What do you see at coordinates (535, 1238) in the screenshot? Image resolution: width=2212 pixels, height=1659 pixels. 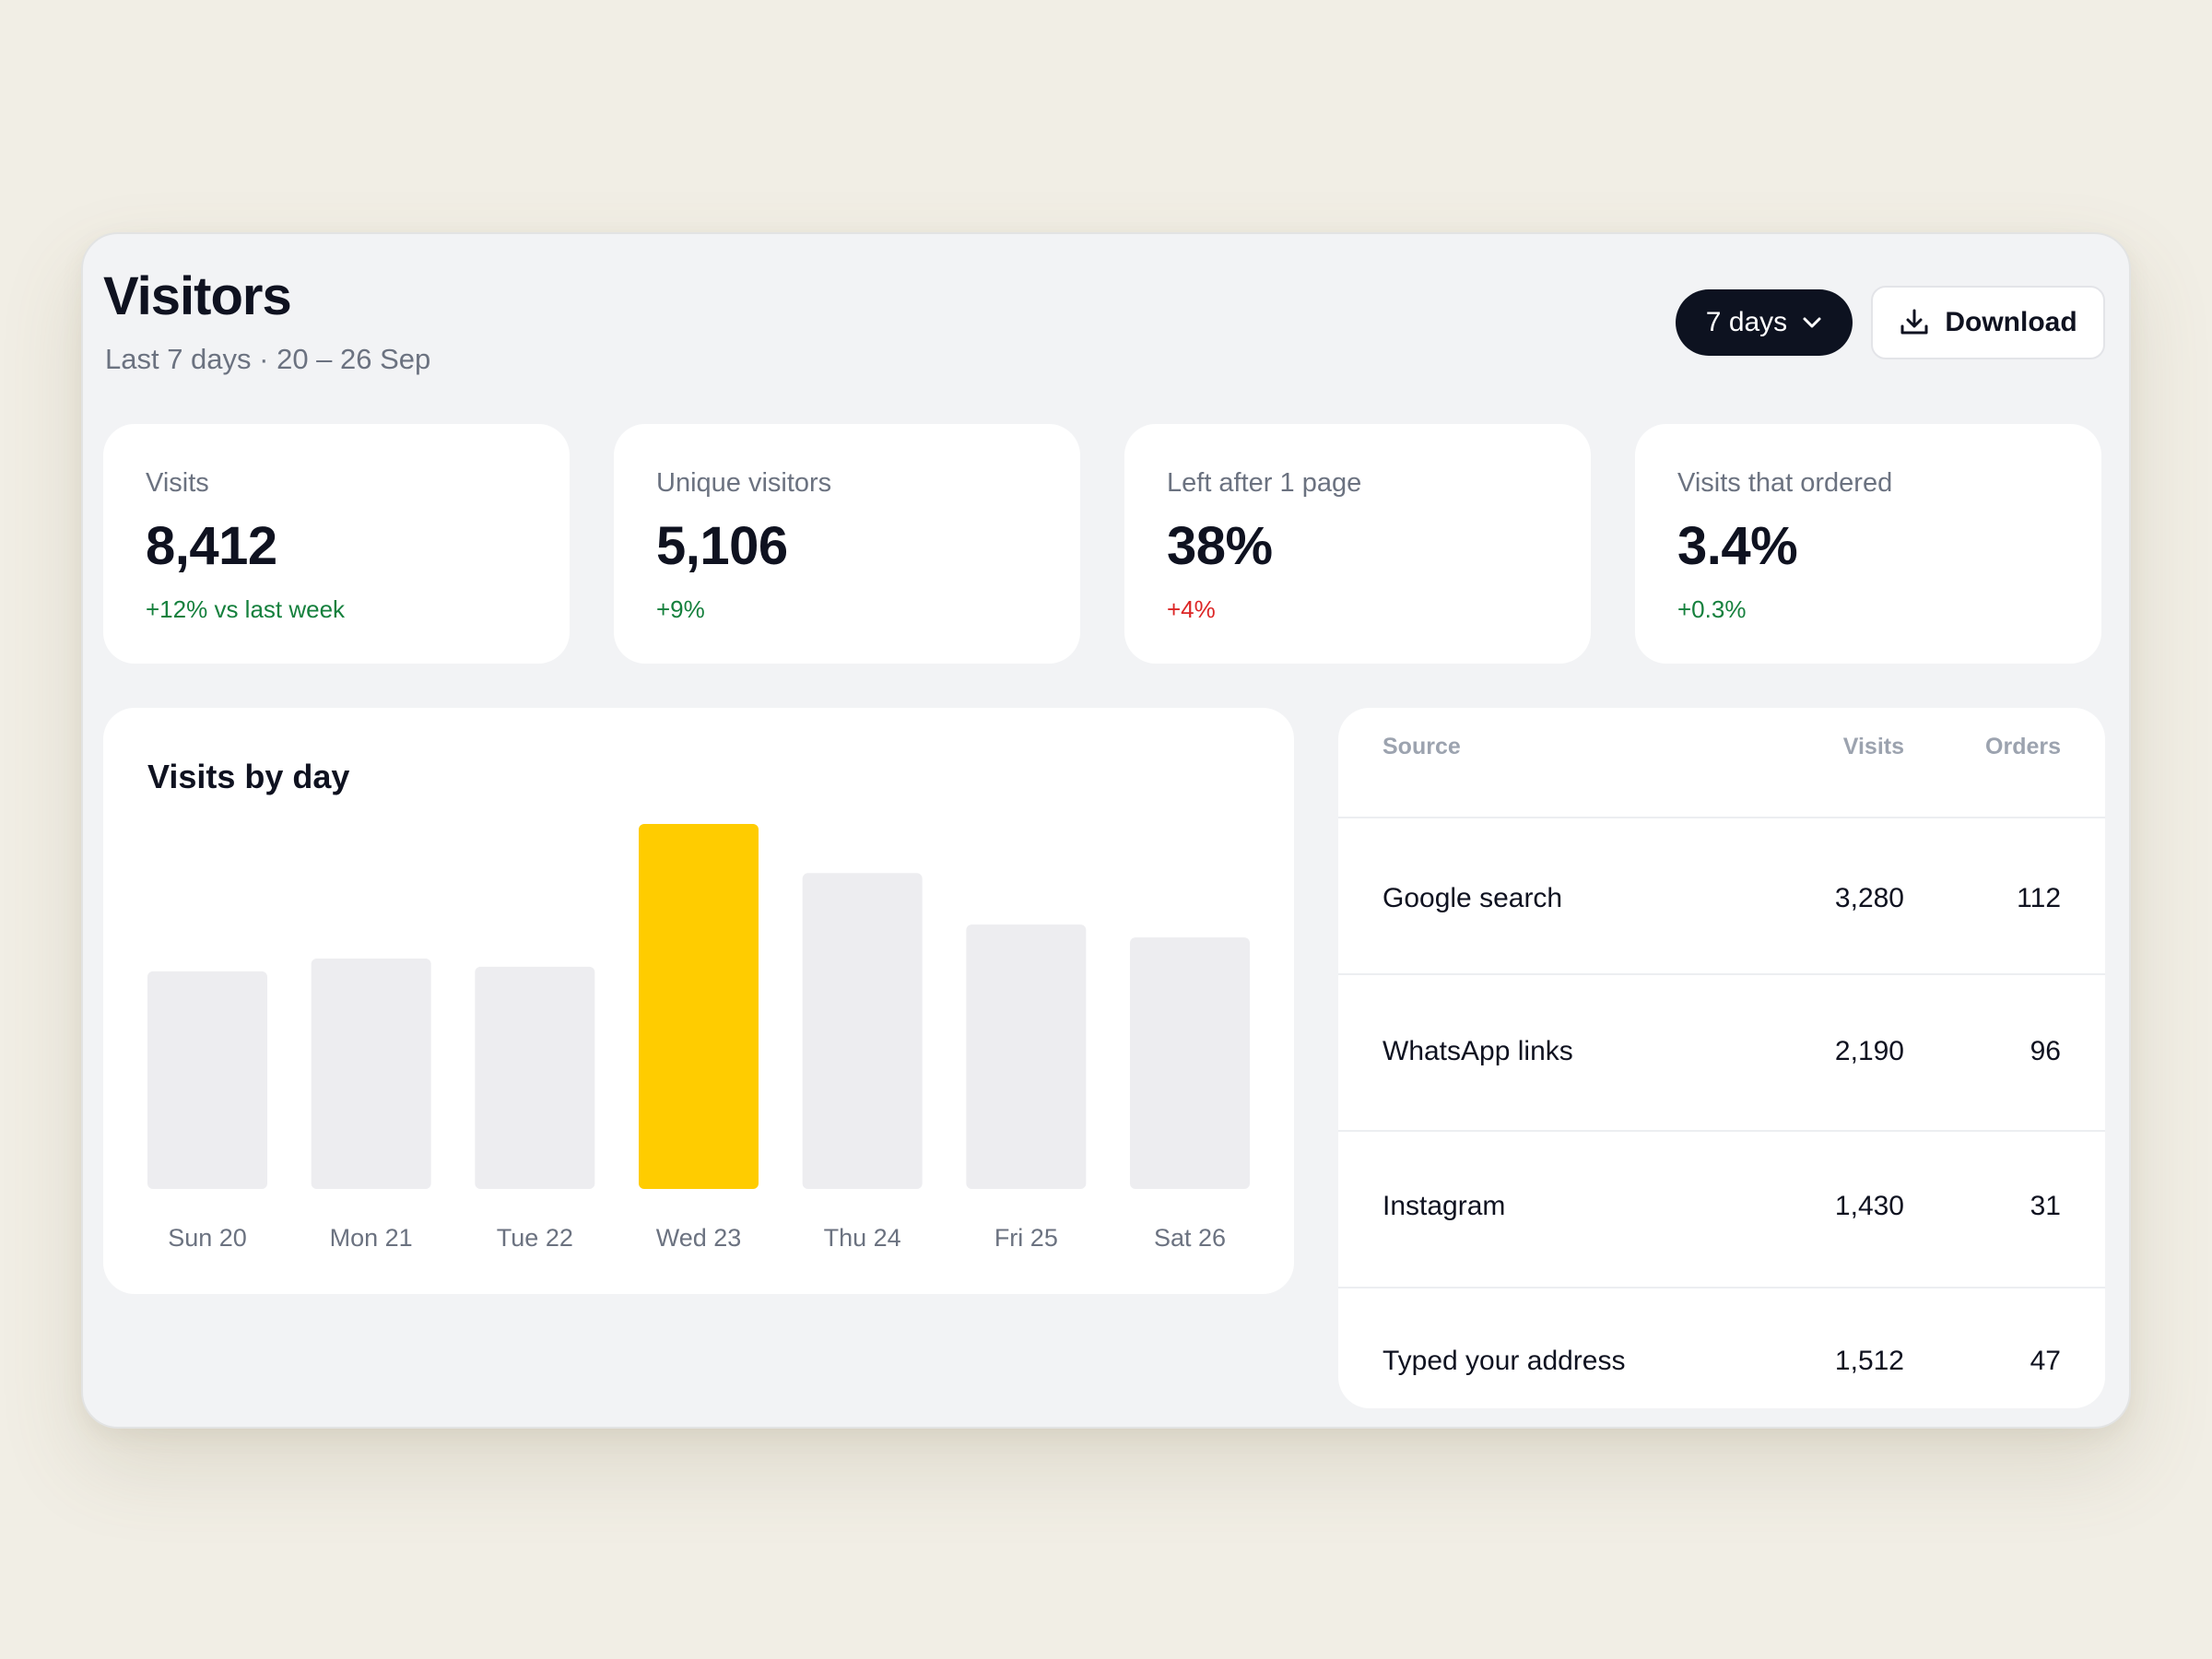 I see `x-axis-tick-label: Tue 22` at bounding box center [535, 1238].